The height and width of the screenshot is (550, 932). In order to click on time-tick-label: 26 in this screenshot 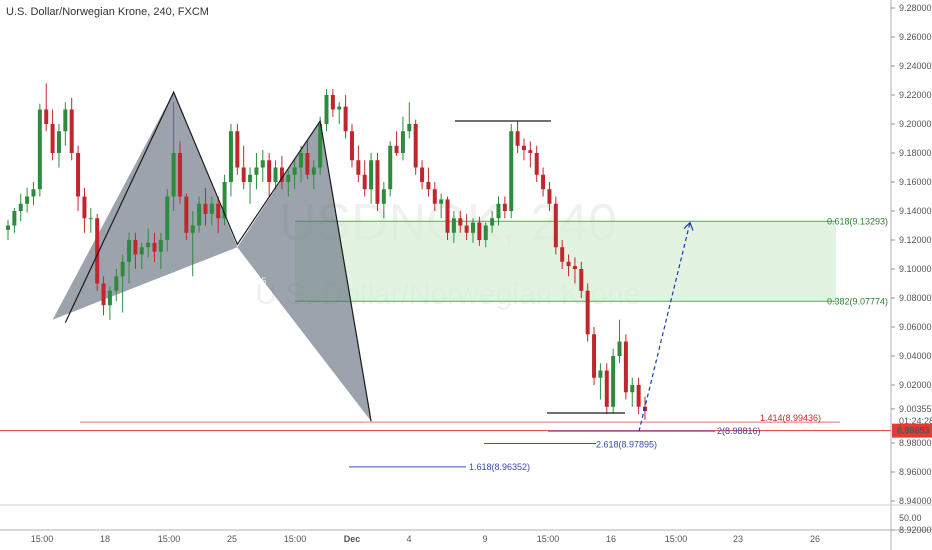, I will do `click(815, 539)`.